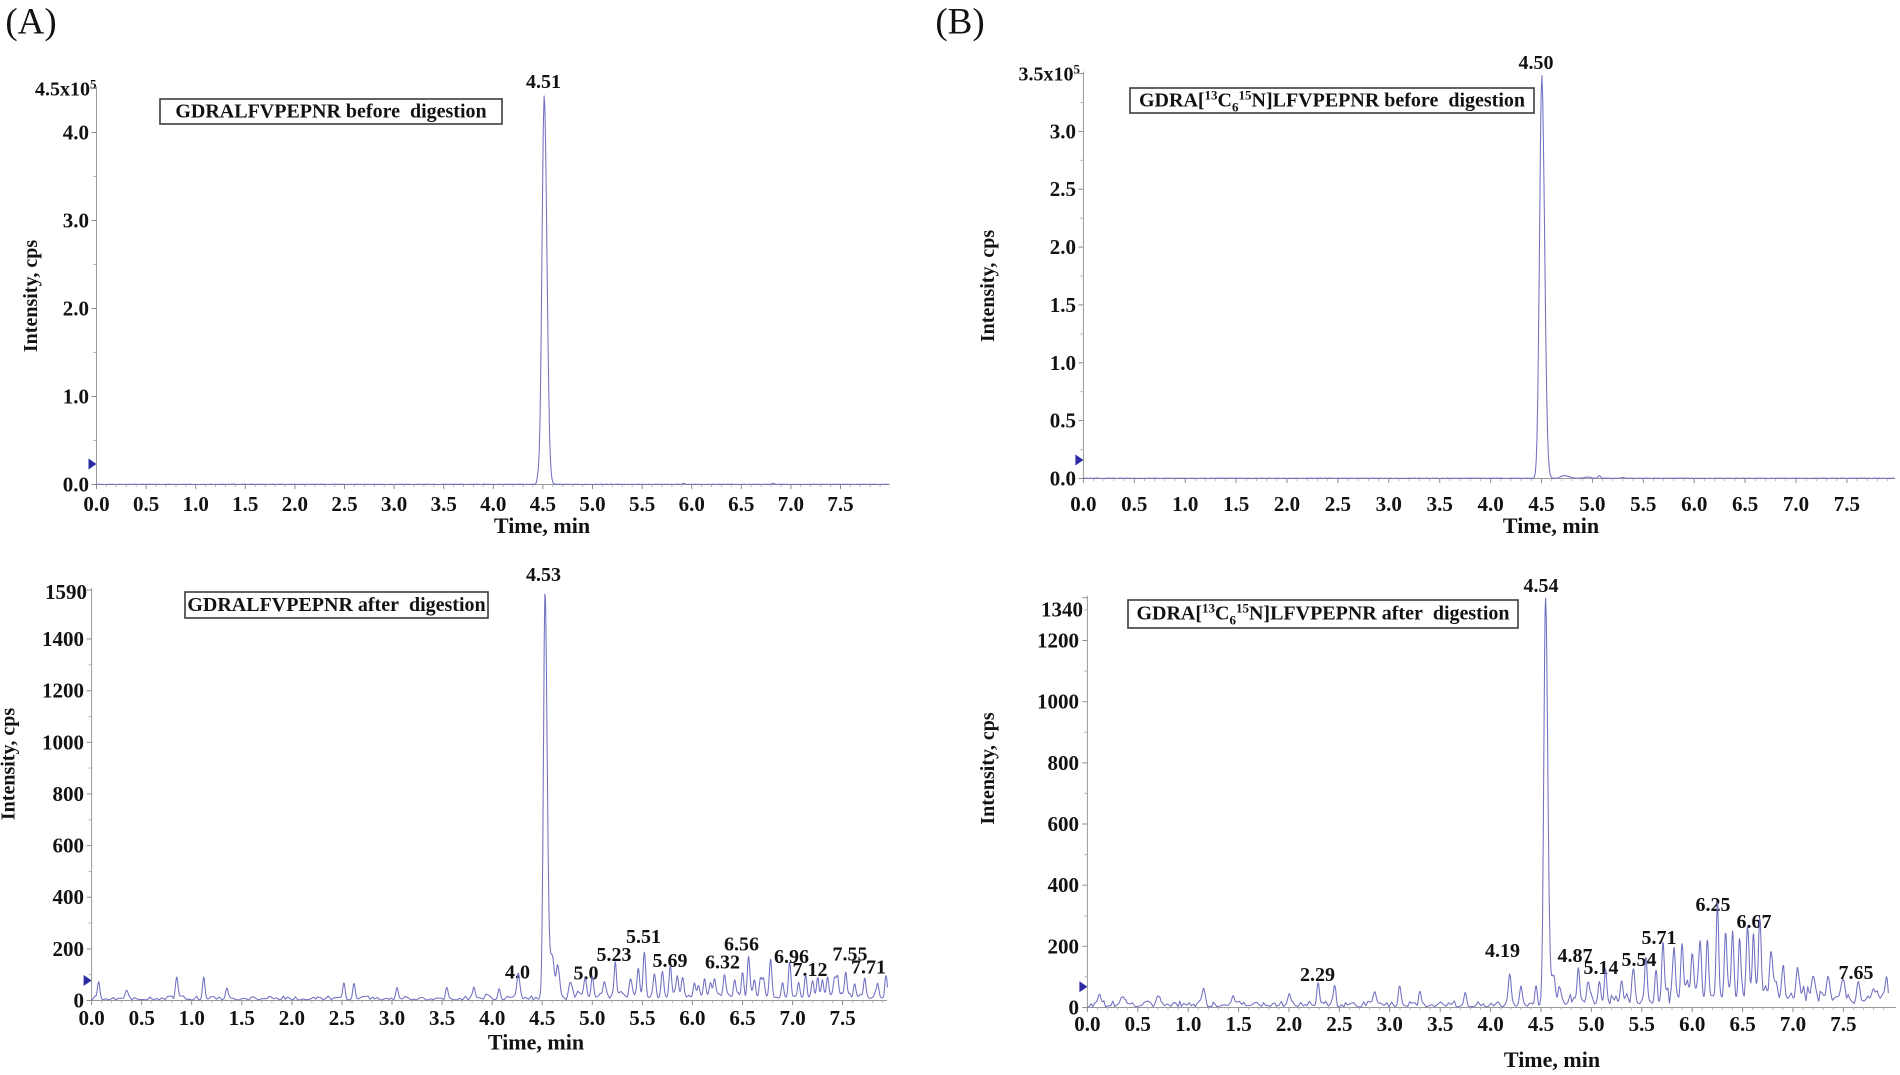  I want to click on svg-text: 5.23, so click(614, 955).